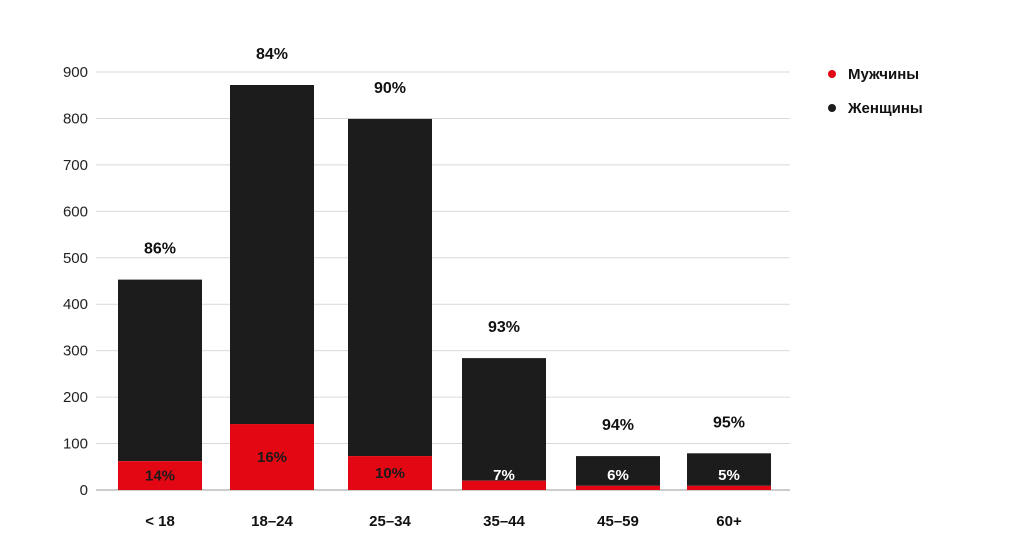 This screenshot has width=1020, height=553. What do you see at coordinates (84, 490) in the screenshot?
I see `y-tick-label: 0` at bounding box center [84, 490].